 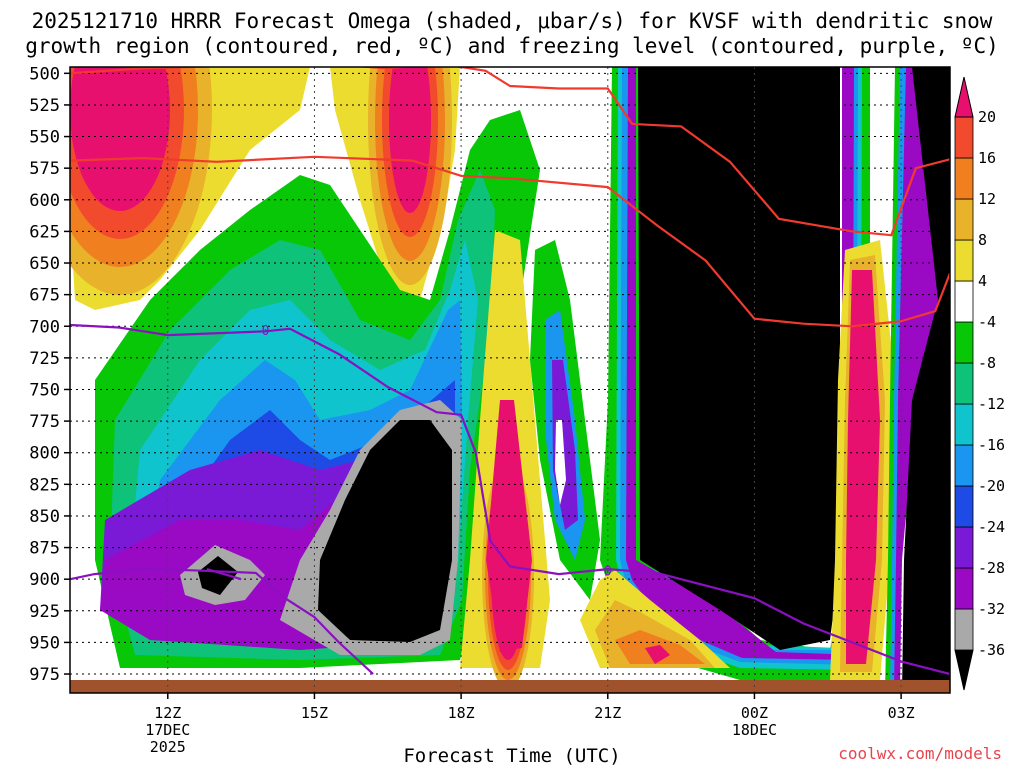 What do you see at coordinates (991, 486) in the screenshot?
I see `colorbar-label-4: -20` at bounding box center [991, 486].